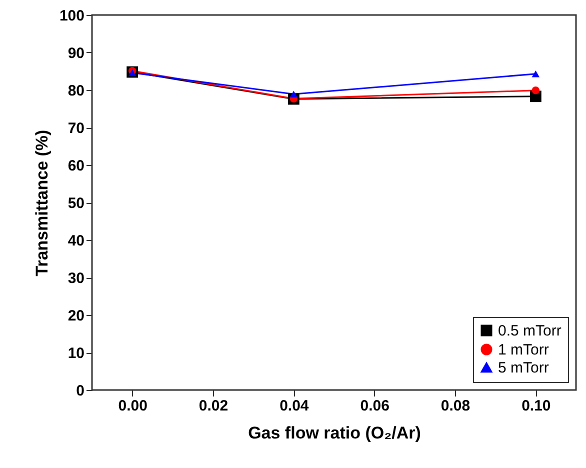 The width and height of the screenshot is (586, 468). What do you see at coordinates (523, 368) in the screenshot?
I see `legend-label: 5 mTorr` at bounding box center [523, 368].